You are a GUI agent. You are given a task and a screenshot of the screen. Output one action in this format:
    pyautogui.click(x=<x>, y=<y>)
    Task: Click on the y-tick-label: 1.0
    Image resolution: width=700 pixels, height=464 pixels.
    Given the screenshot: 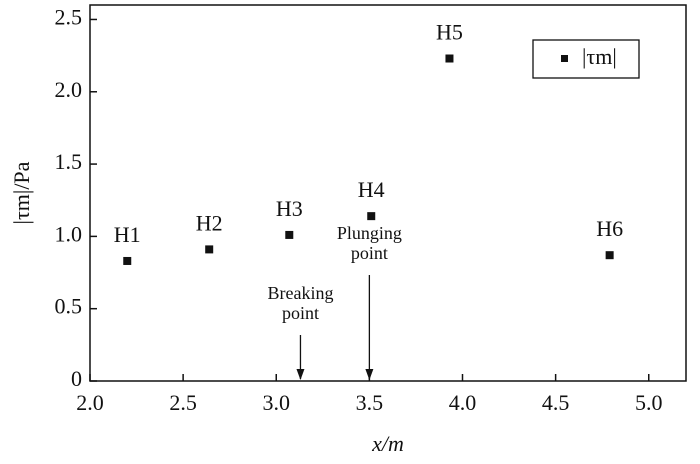 What is the action you would take?
    pyautogui.click(x=69, y=233)
    